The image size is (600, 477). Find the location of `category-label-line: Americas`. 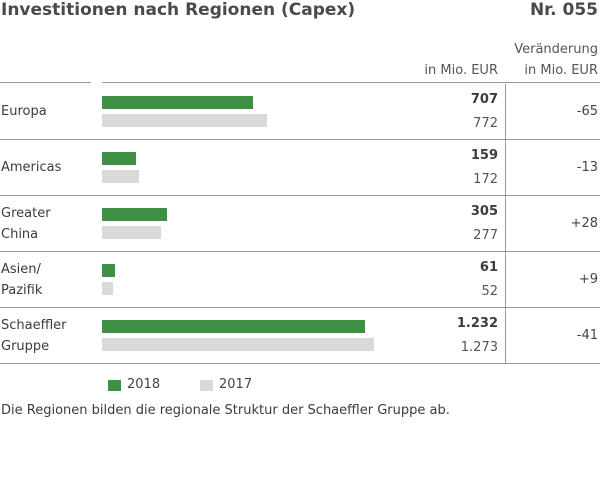

category-label-line: Americas is located at coordinates (31, 167).